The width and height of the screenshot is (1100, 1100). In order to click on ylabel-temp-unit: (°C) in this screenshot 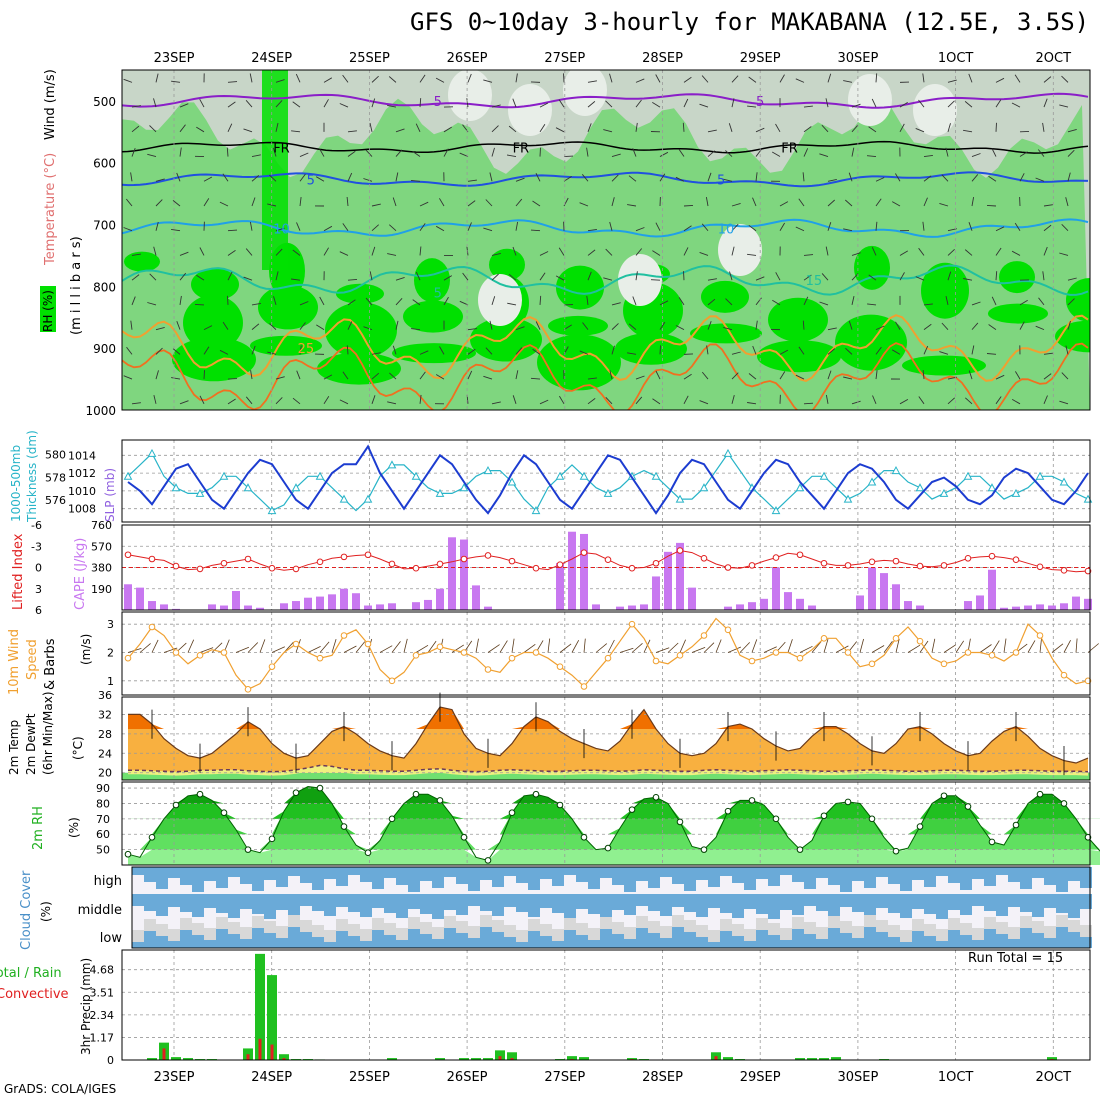, I will do `click(78, 748)`.